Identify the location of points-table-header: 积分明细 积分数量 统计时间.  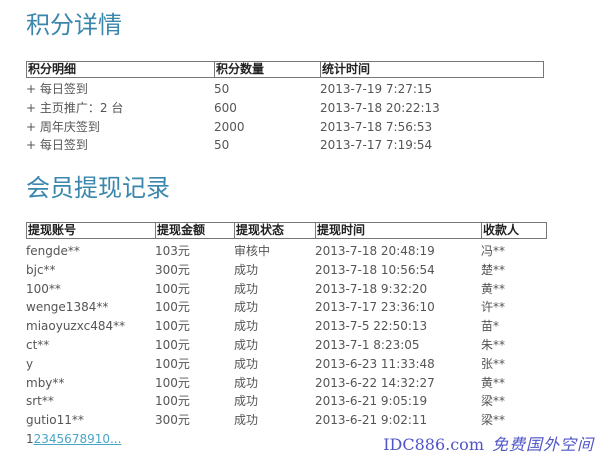
(285, 69).